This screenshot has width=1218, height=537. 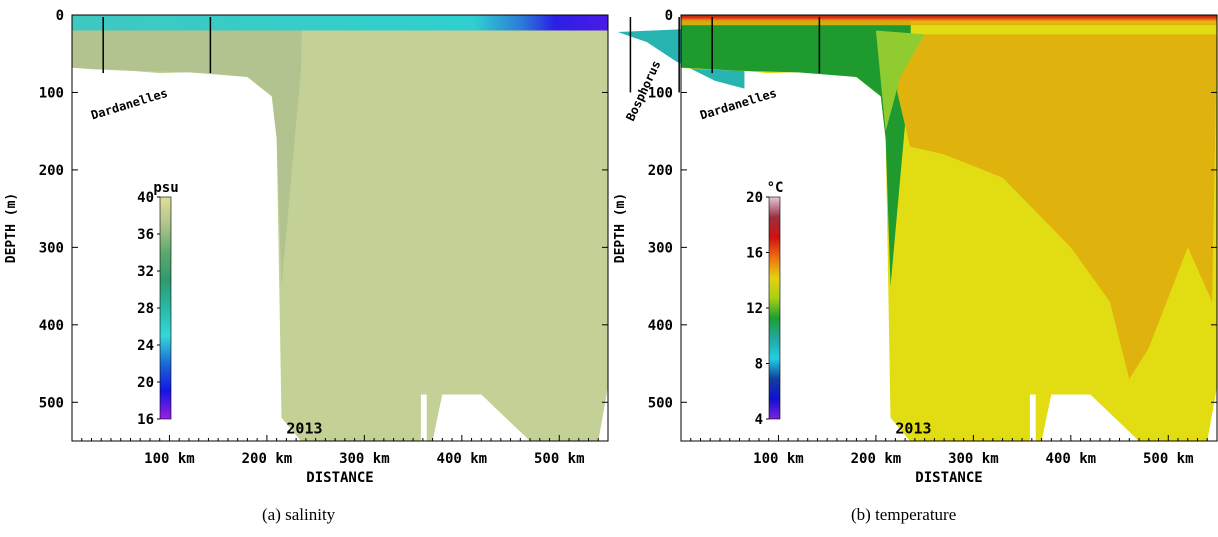 I want to click on colorbar-unit: °C, so click(x=775, y=188).